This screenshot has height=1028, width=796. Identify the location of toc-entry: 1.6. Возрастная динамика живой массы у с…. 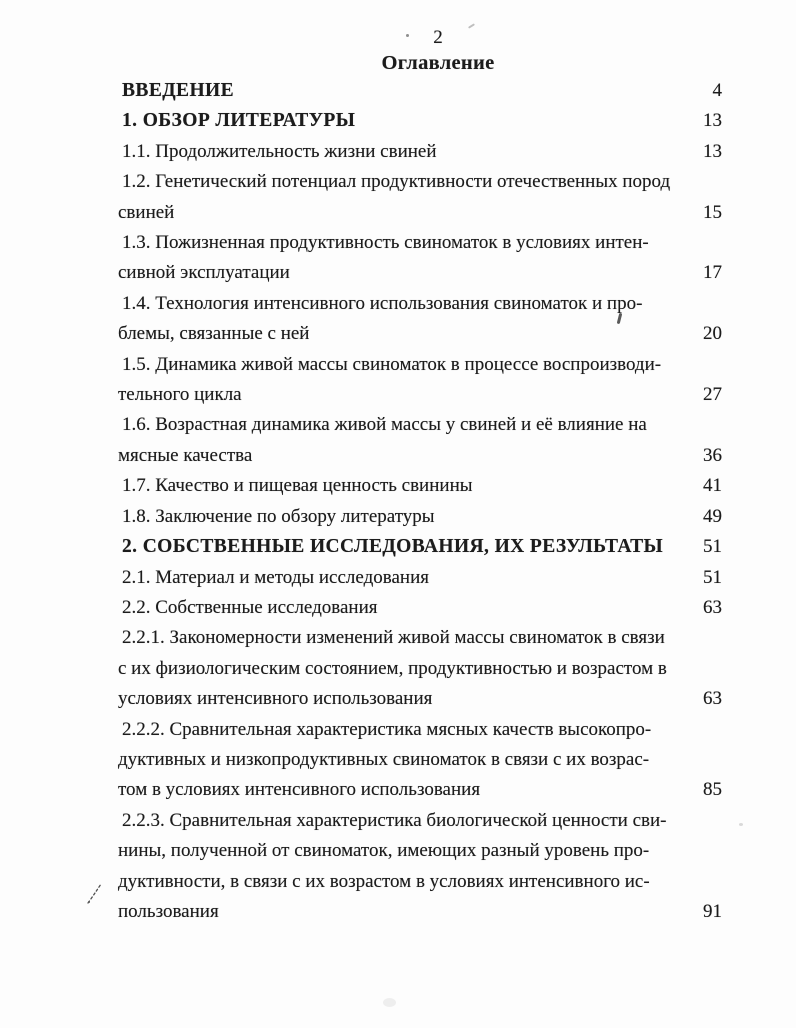
(420, 440).